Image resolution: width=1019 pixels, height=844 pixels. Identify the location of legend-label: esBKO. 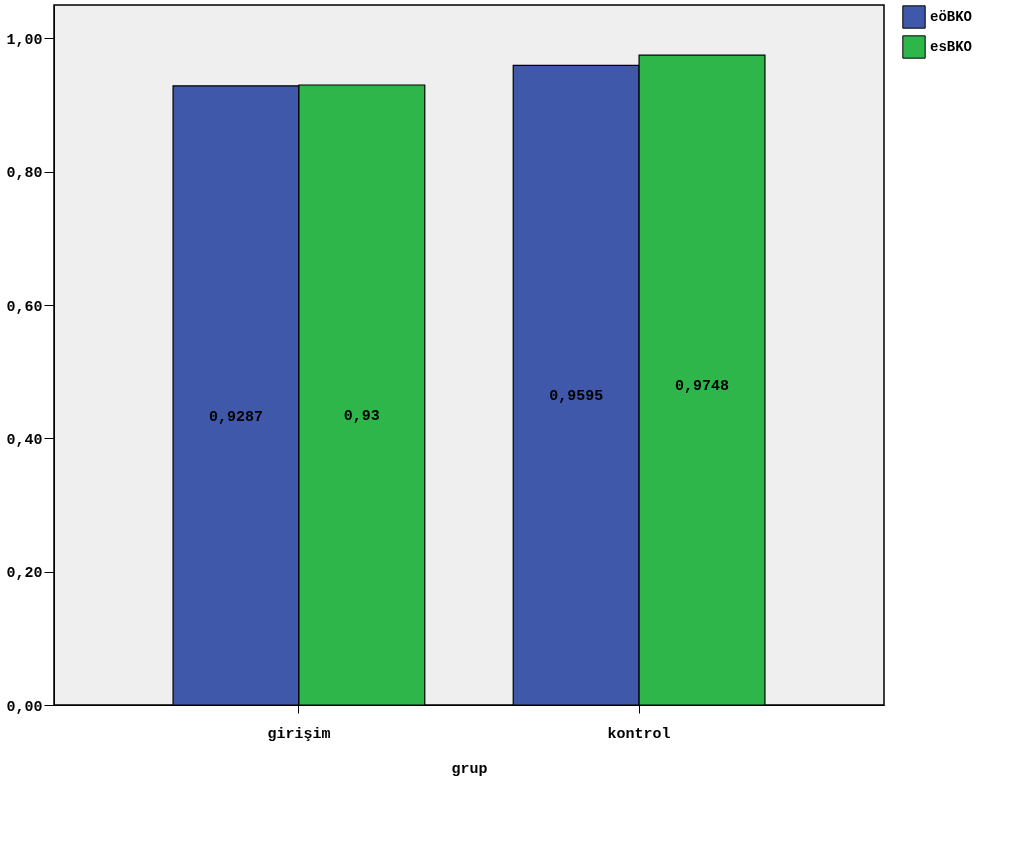
(951, 47).